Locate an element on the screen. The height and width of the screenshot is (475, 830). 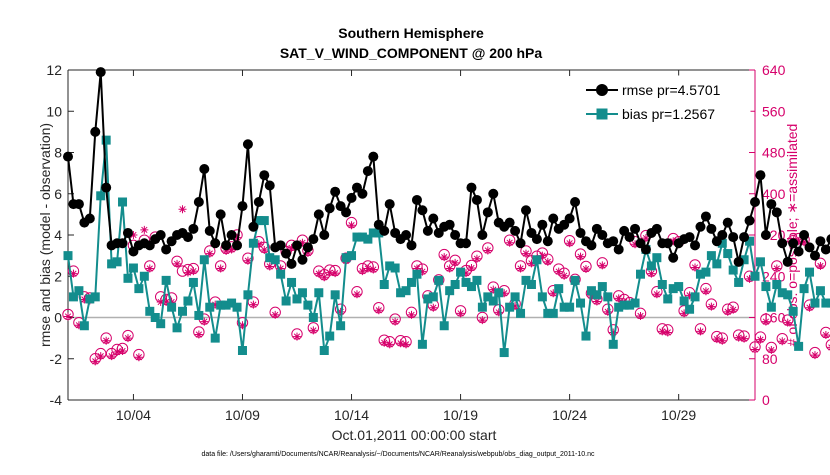
y-tick-label-left: 10 is located at coordinates (54, 111).